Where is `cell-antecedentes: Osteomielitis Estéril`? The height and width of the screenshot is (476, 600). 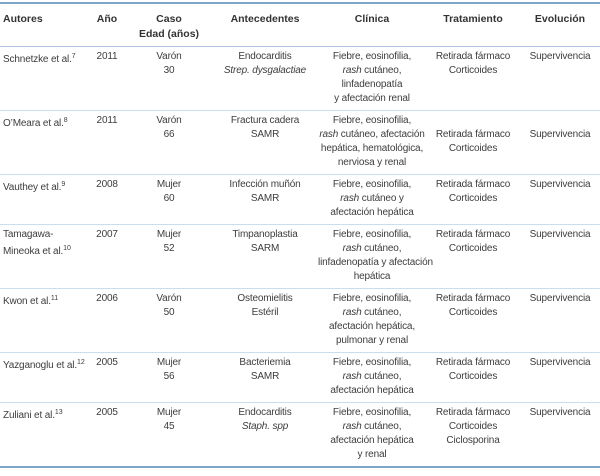 cell-antecedentes: Osteomielitis Estéril is located at coordinates (265, 320).